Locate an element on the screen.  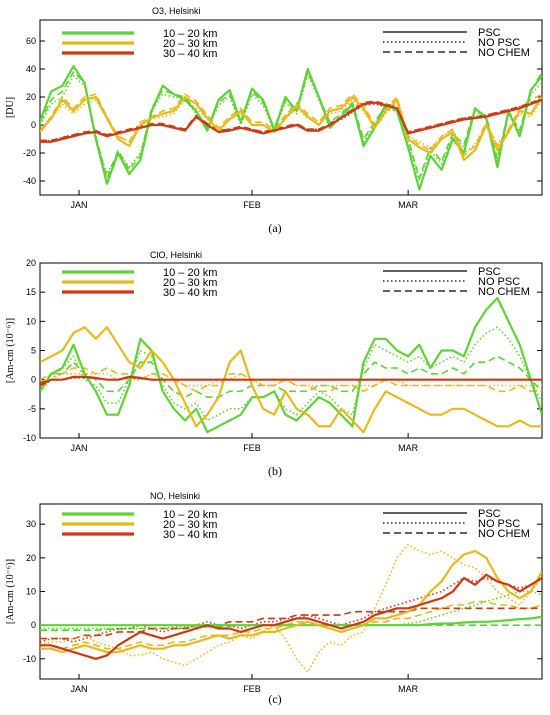
y-tick-label: 5 is located at coordinates (33, 351).